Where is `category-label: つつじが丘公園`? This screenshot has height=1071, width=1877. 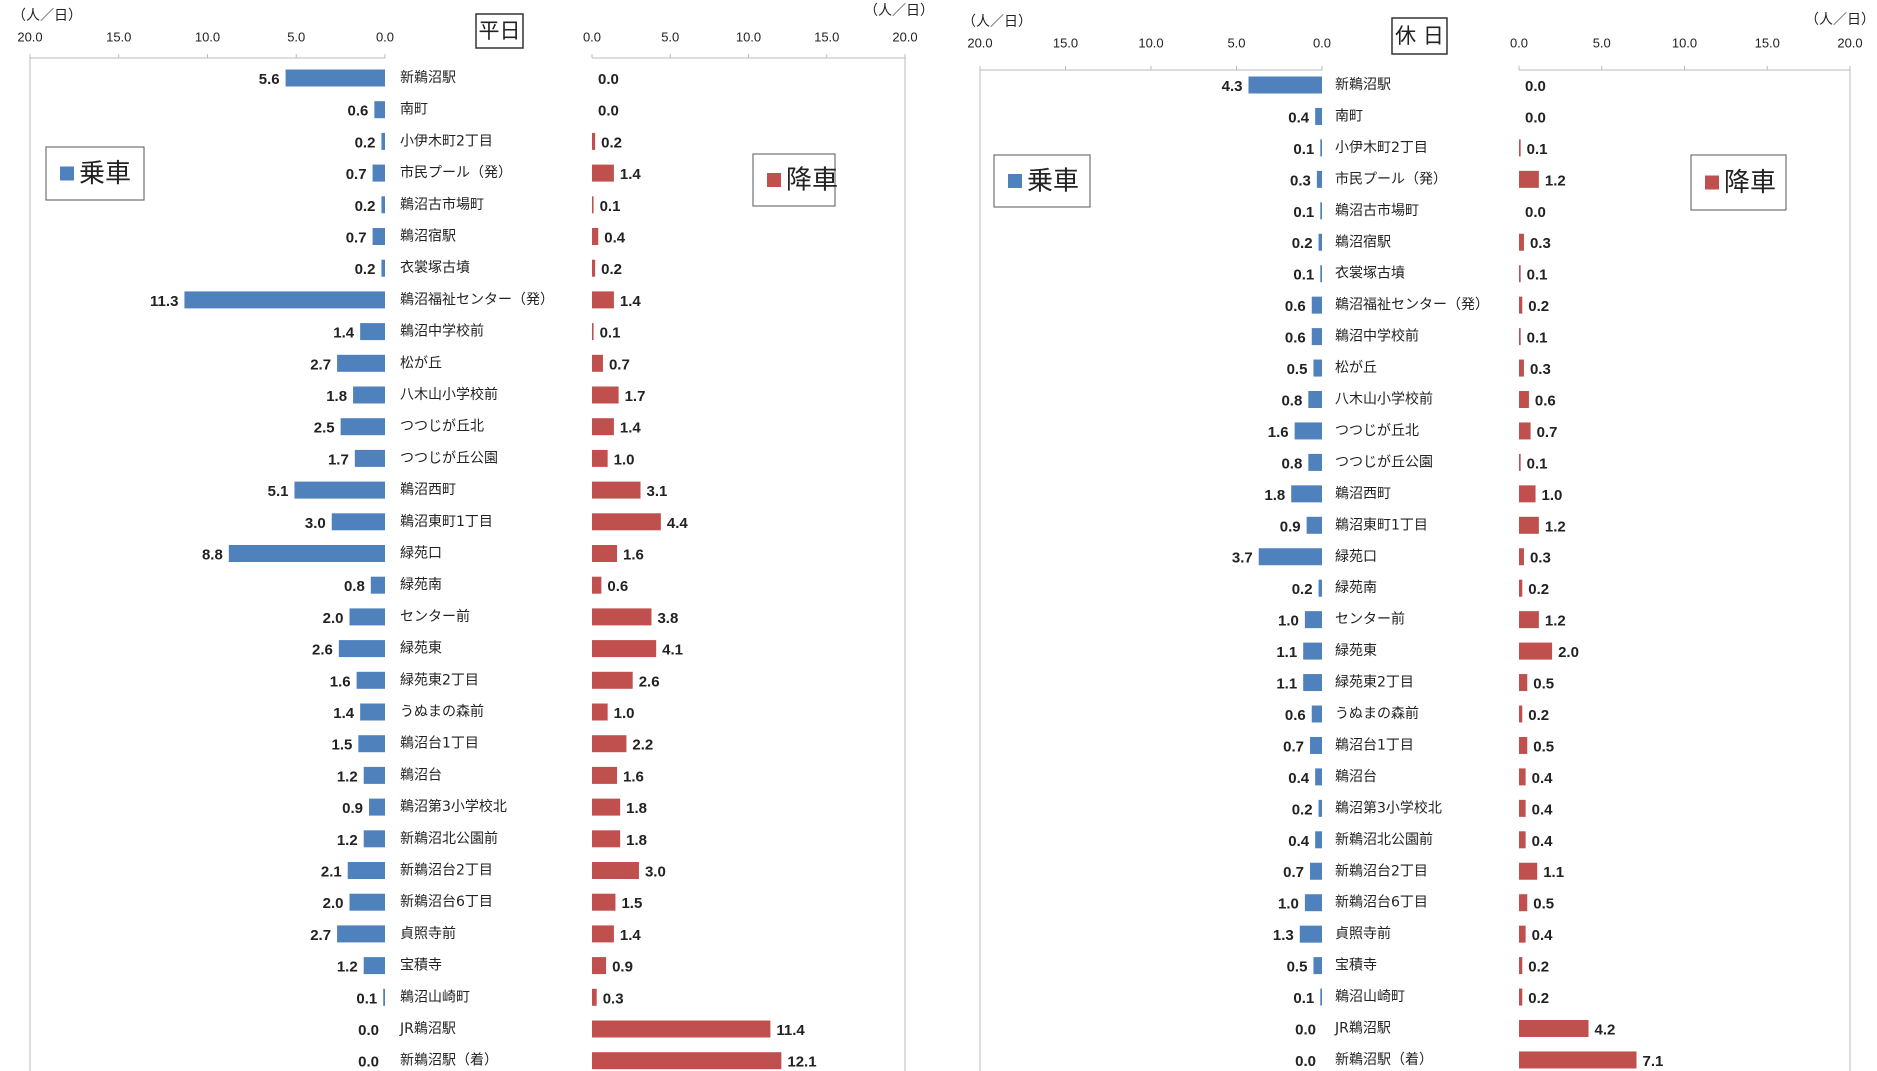 category-label: つつじが丘公園 is located at coordinates (1384, 462).